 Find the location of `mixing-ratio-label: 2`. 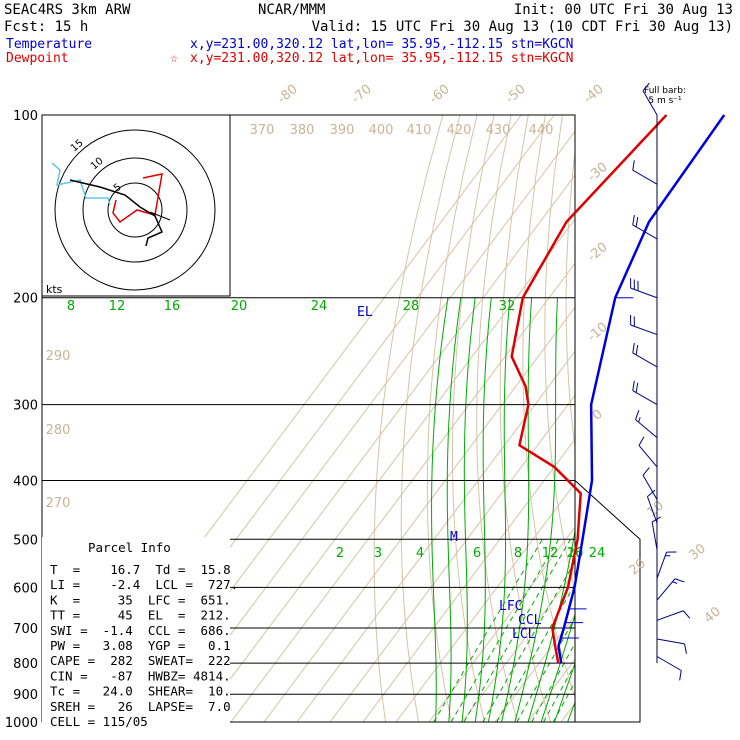

mixing-ratio-label: 2 is located at coordinates (340, 553).